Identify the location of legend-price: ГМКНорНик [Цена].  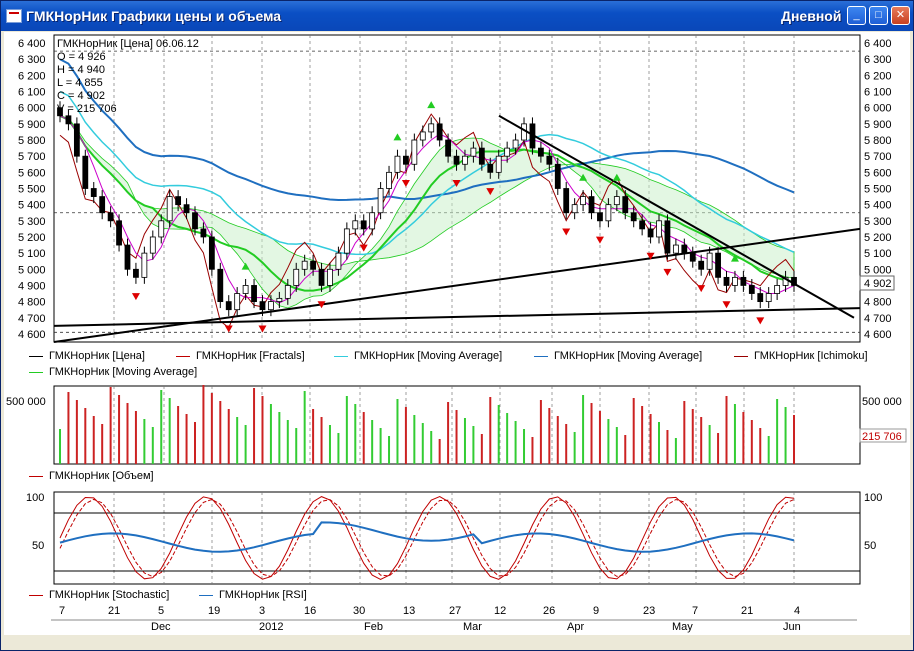
(87, 356).